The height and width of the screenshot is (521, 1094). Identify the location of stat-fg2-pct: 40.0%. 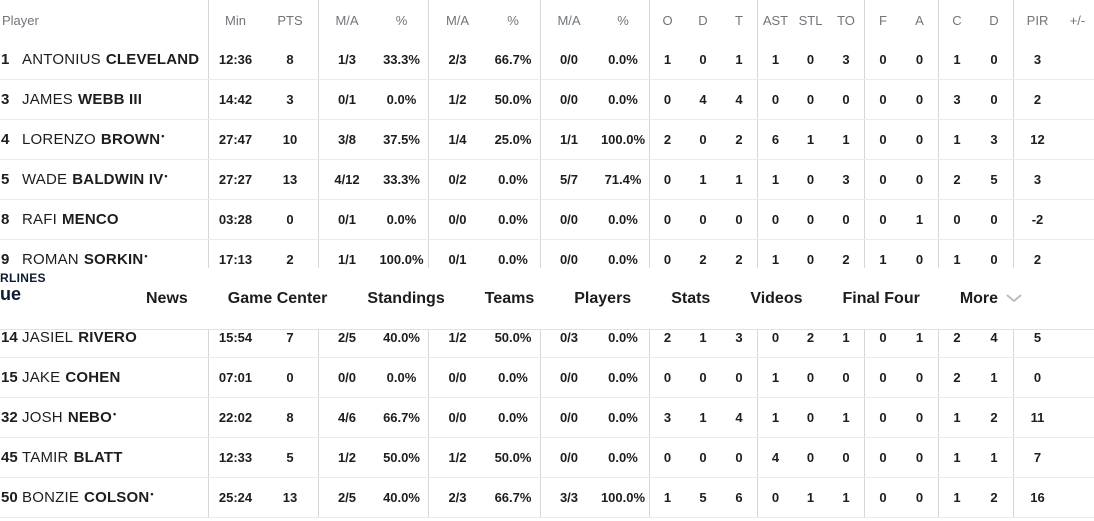
(401, 337).